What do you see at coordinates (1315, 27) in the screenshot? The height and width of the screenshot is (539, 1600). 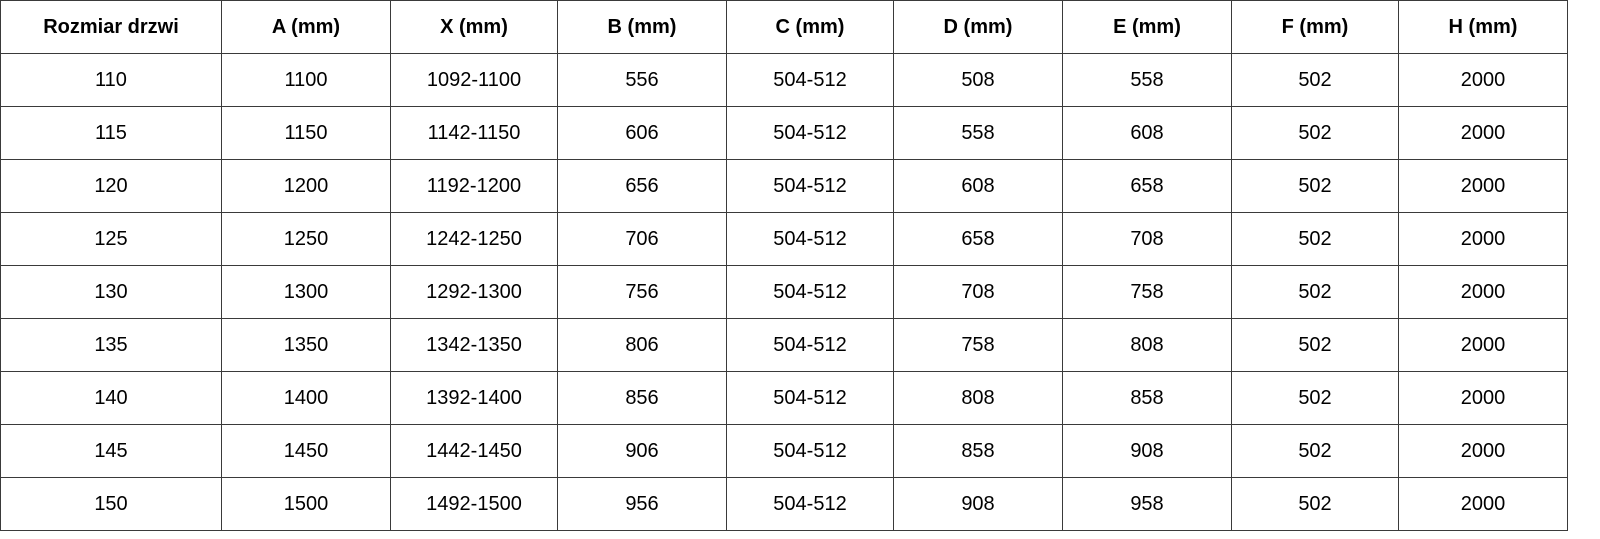 I see `column-header: F (mm)` at bounding box center [1315, 27].